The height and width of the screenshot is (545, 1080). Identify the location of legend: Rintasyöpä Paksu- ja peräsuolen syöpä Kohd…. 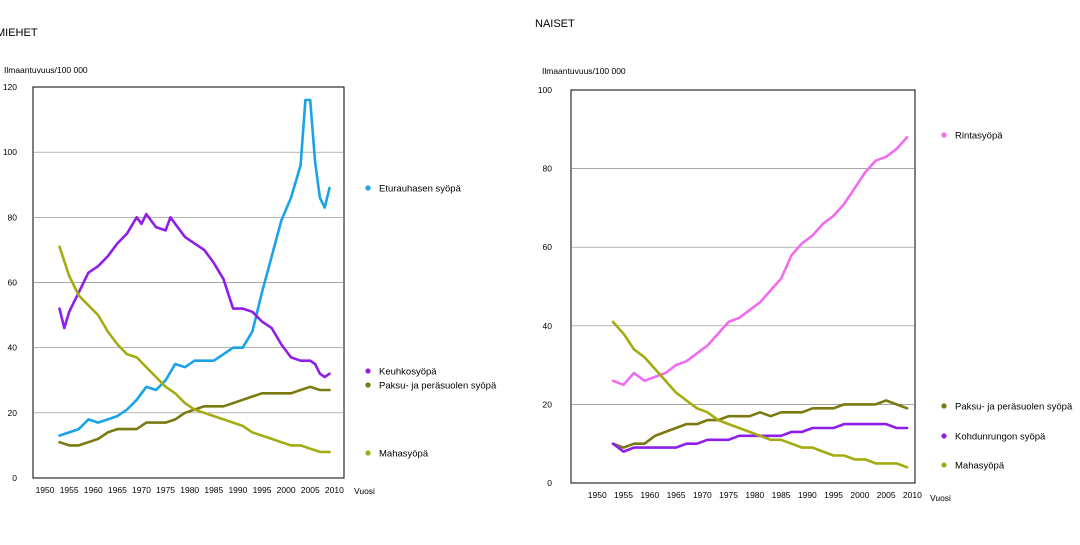
(1007, 301).